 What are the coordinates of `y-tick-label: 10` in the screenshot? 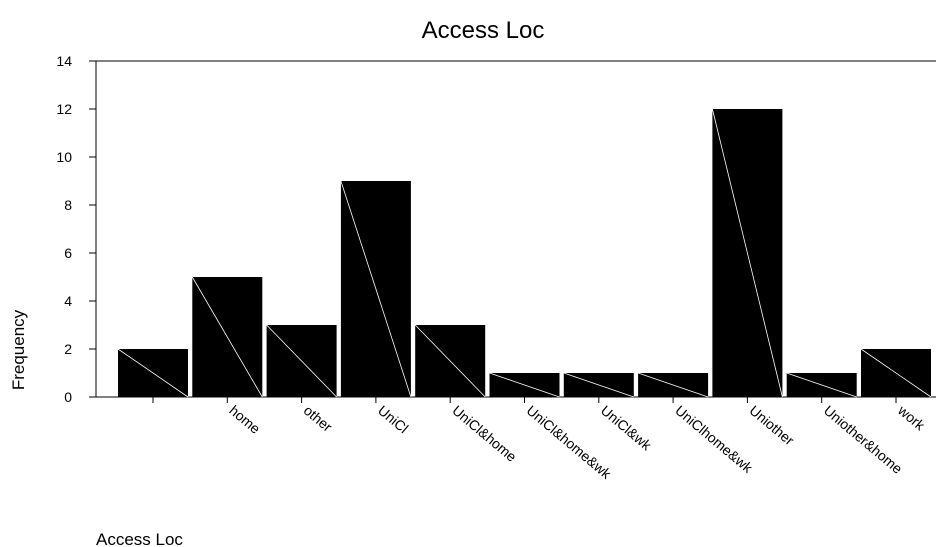 It's located at (64, 157).